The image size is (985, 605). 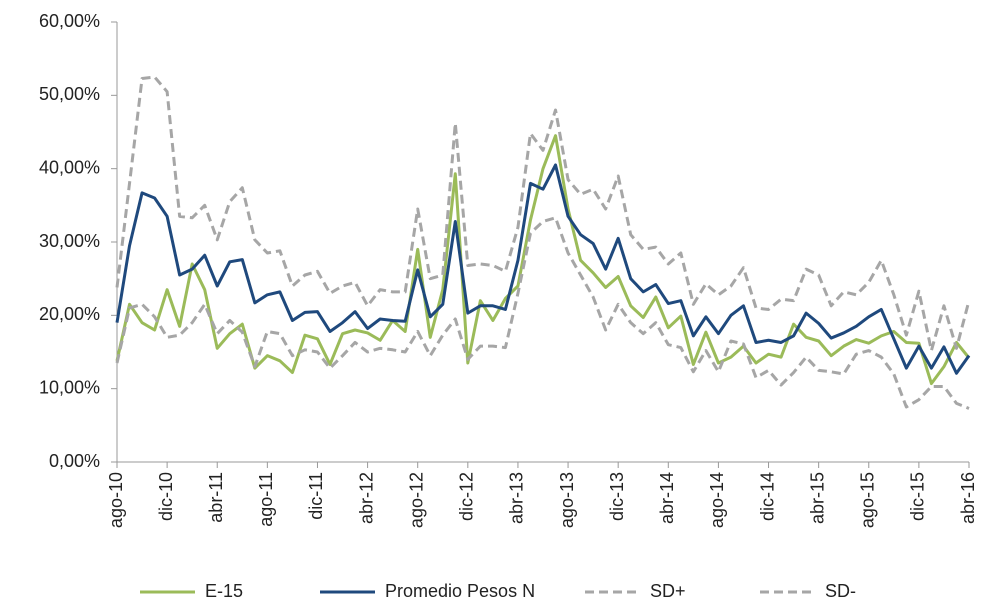 What do you see at coordinates (166, 496) in the screenshot?
I see `x-tick-label: dic-10` at bounding box center [166, 496].